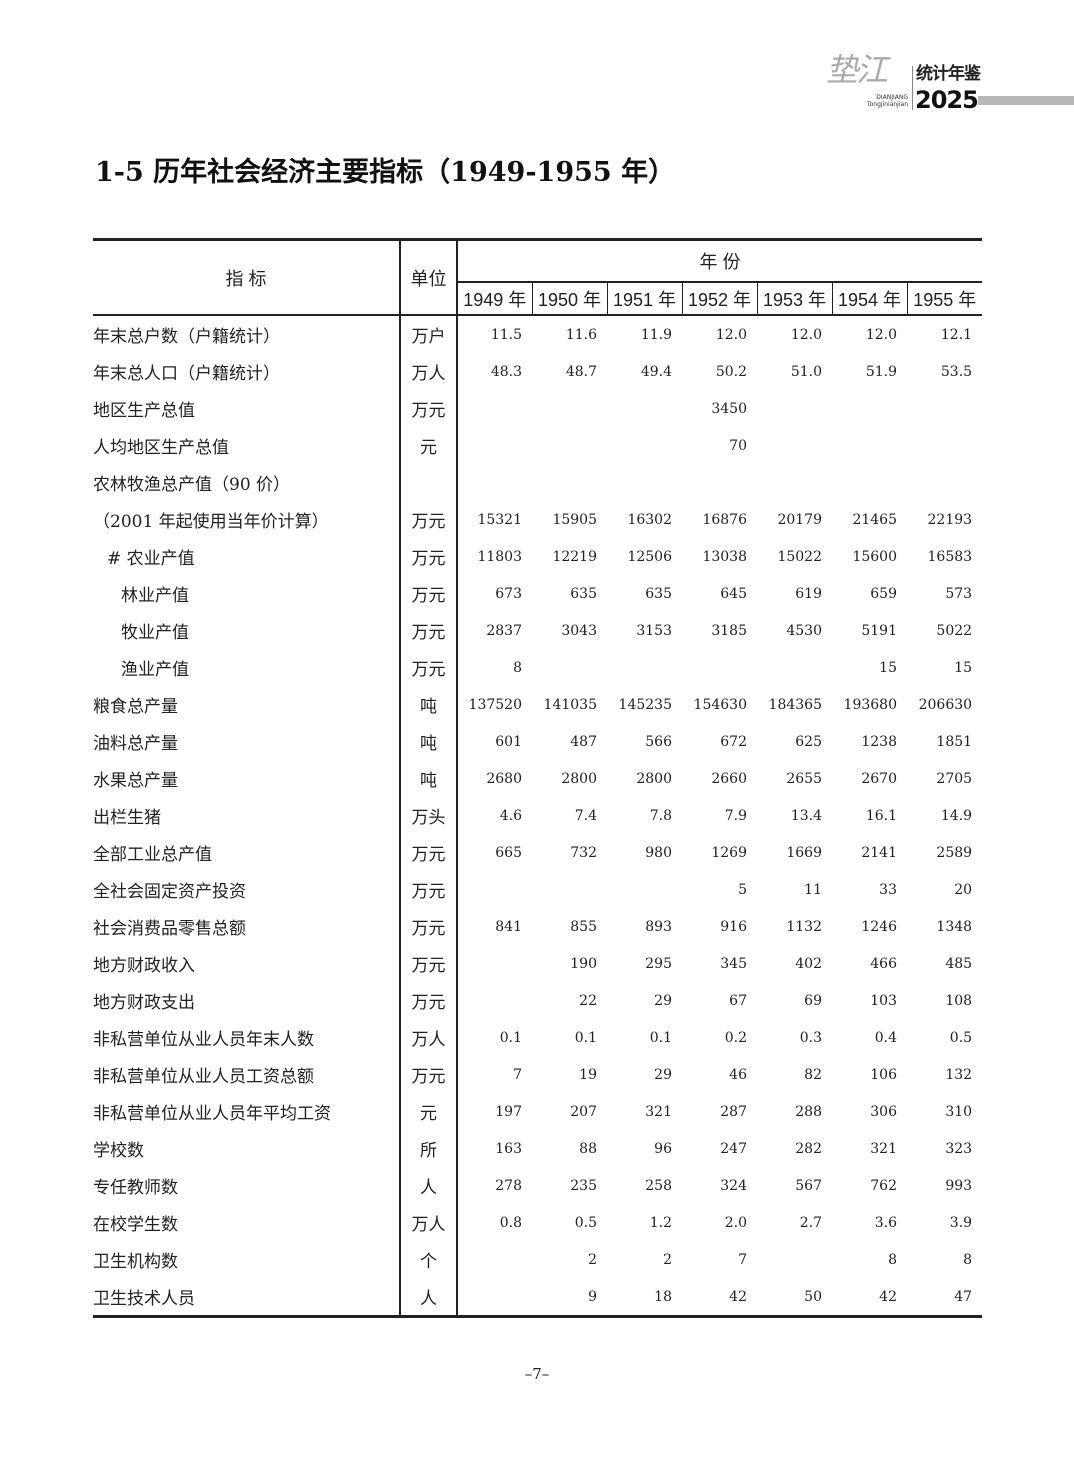 The height and width of the screenshot is (1458, 1074). Describe the element at coordinates (203, 1077) in the screenshot. I see `row-label: 非私营单位从业人员工资总额` at that location.